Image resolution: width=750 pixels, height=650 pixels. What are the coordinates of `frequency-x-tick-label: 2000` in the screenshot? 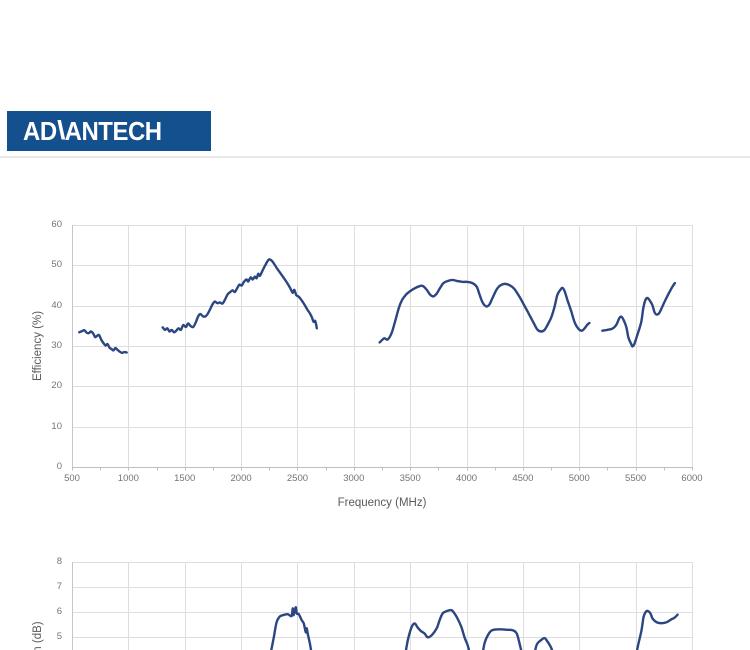 It's located at (241, 478).